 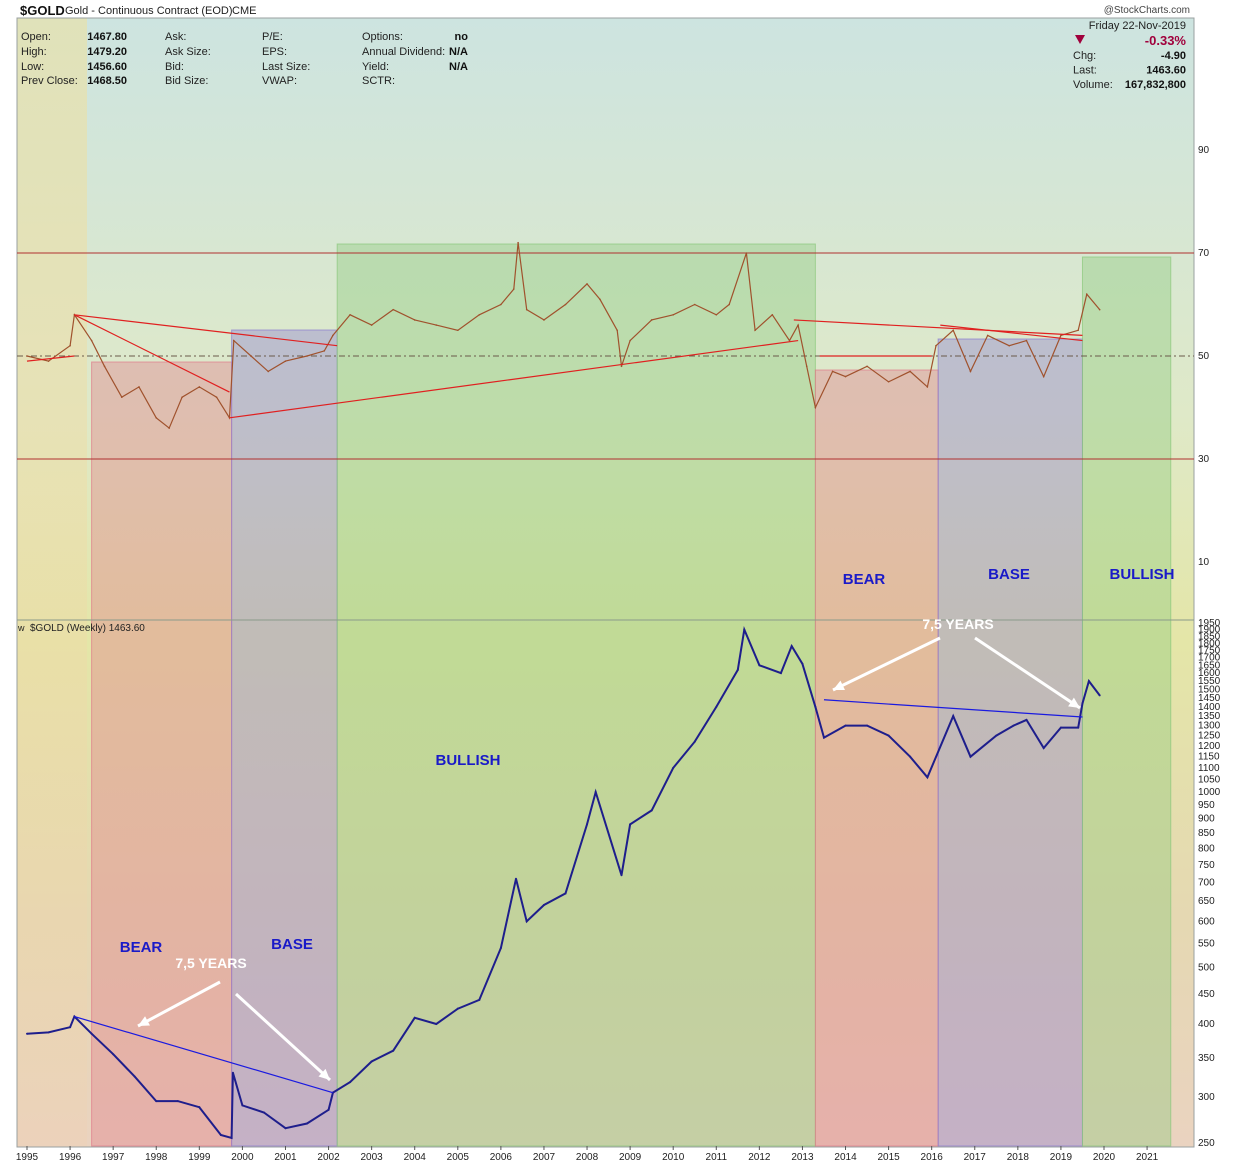 What do you see at coordinates (1206, 1024) in the screenshot?
I see `y-tick-label: 400` at bounding box center [1206, 1024].